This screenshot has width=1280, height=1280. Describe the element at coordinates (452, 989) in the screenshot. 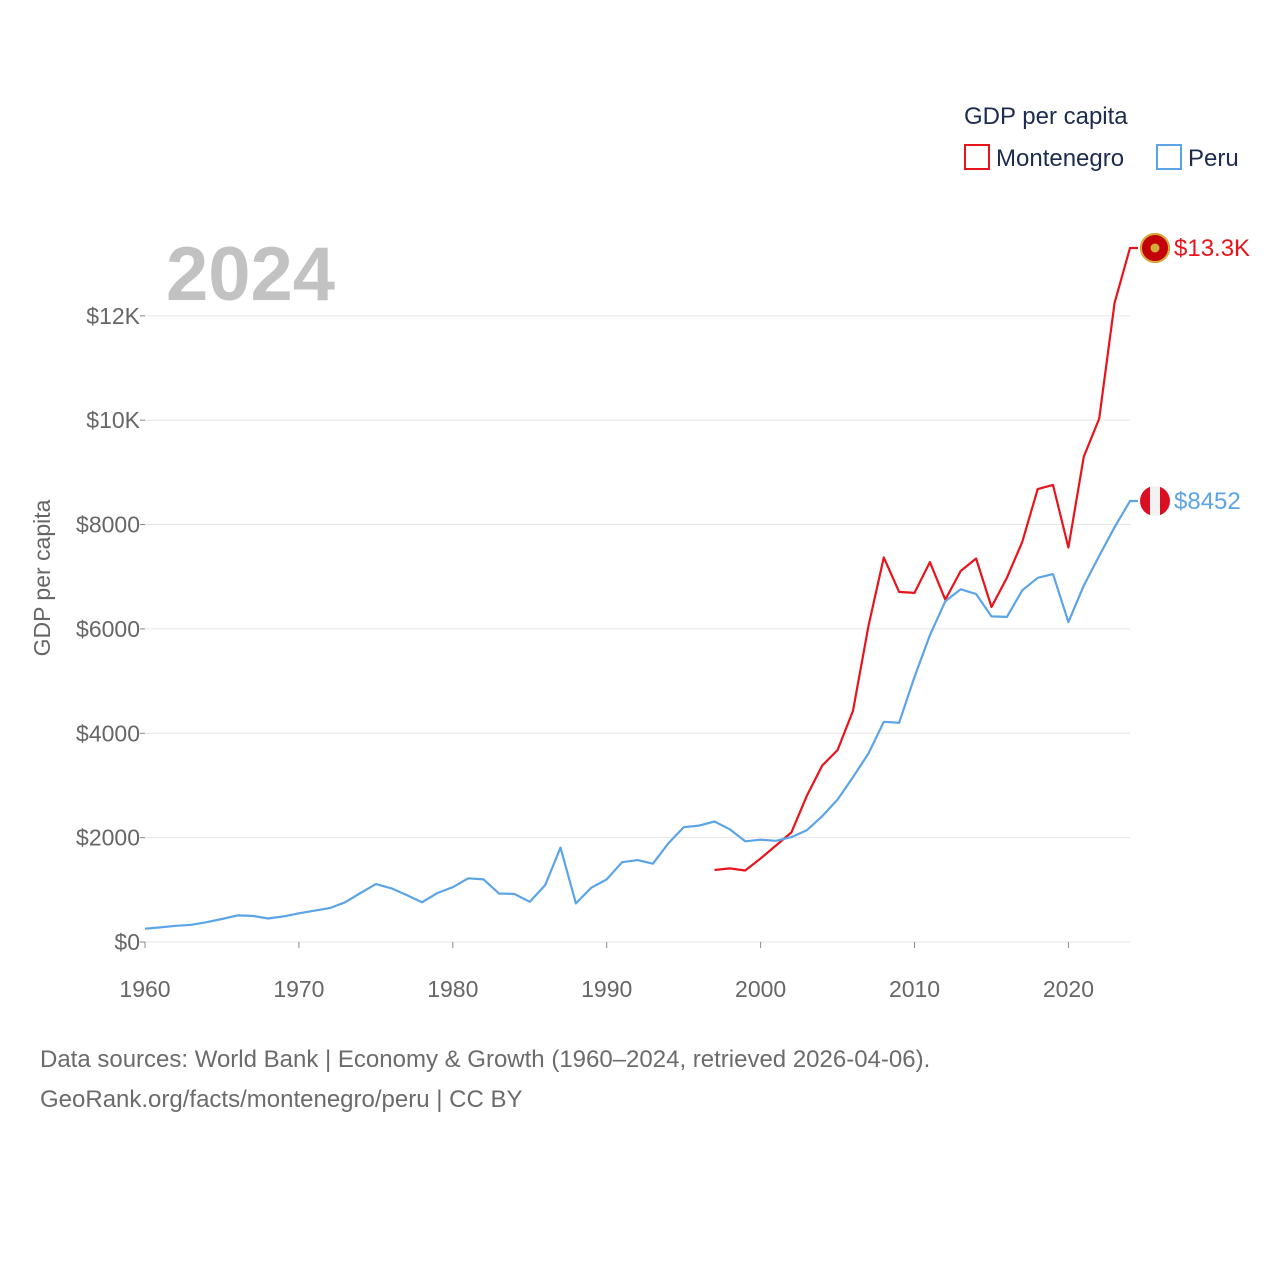

I see `x-tick-label: 1980` at that location.